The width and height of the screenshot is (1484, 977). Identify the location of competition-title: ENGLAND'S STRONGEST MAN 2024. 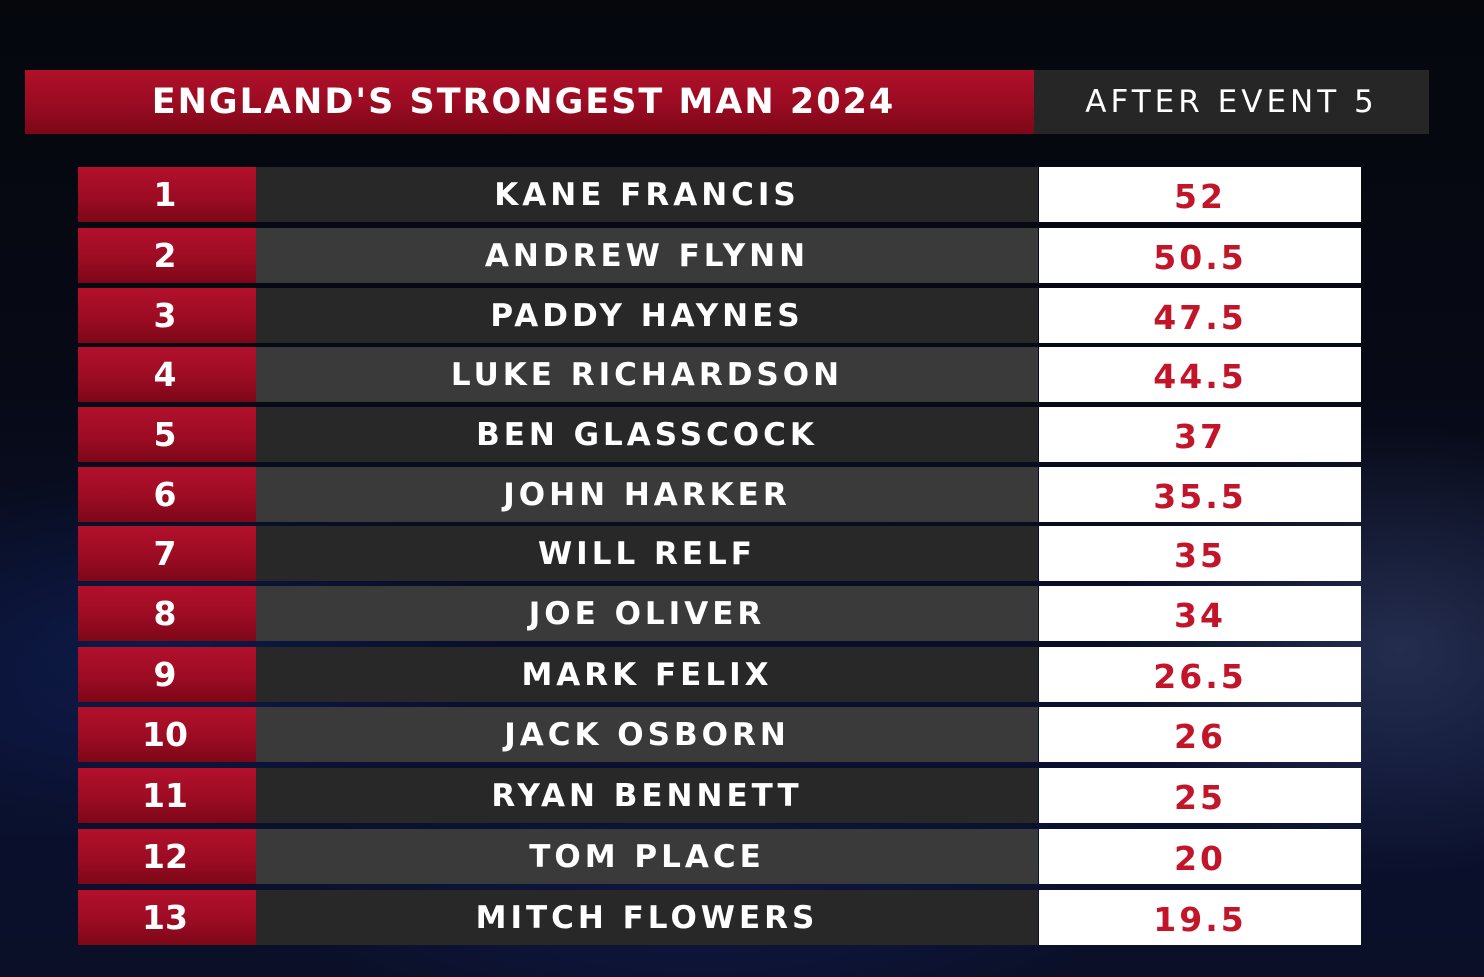
(523, 102).